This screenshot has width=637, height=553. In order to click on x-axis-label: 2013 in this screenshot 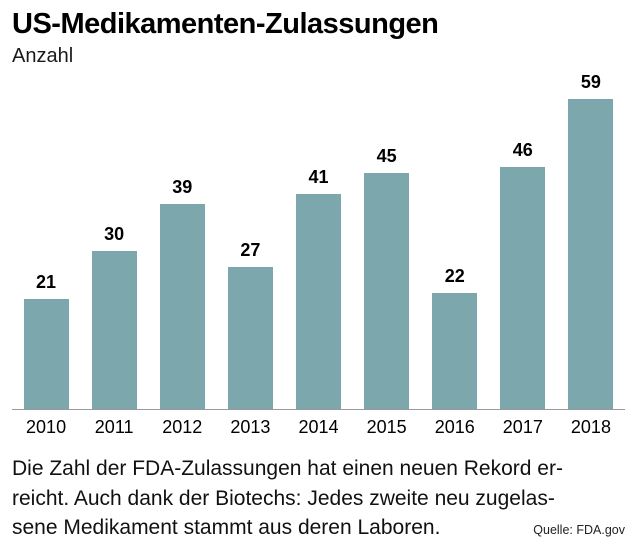, I will do `click(250, 427)`.